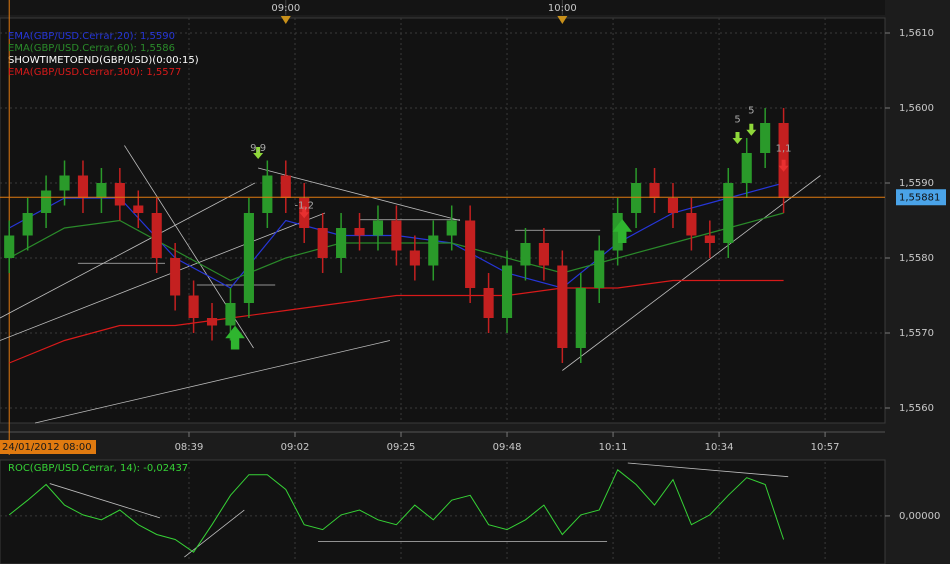  I want to click on x-tick-label: 09:25, so click(401, 447).